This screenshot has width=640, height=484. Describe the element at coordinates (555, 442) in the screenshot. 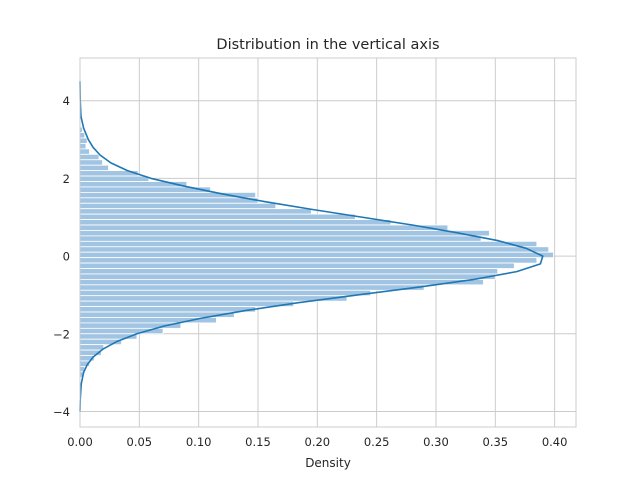

I see `x-tick-label: 0.40` at that location.